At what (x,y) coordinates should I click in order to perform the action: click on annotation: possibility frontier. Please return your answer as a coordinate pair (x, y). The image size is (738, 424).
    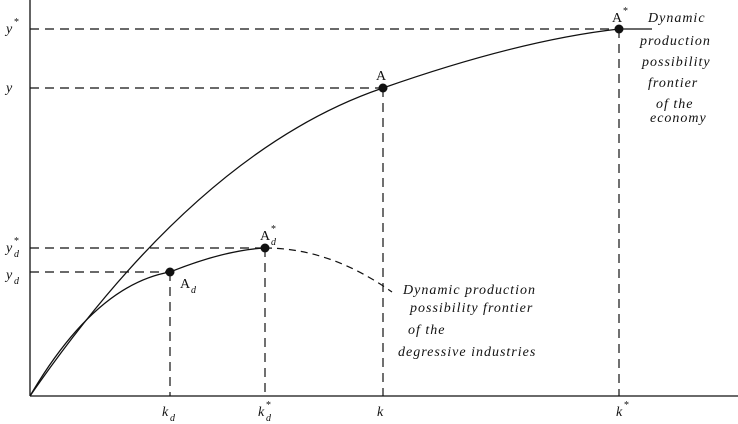
    Looking at the image, I should click on (471, 308).